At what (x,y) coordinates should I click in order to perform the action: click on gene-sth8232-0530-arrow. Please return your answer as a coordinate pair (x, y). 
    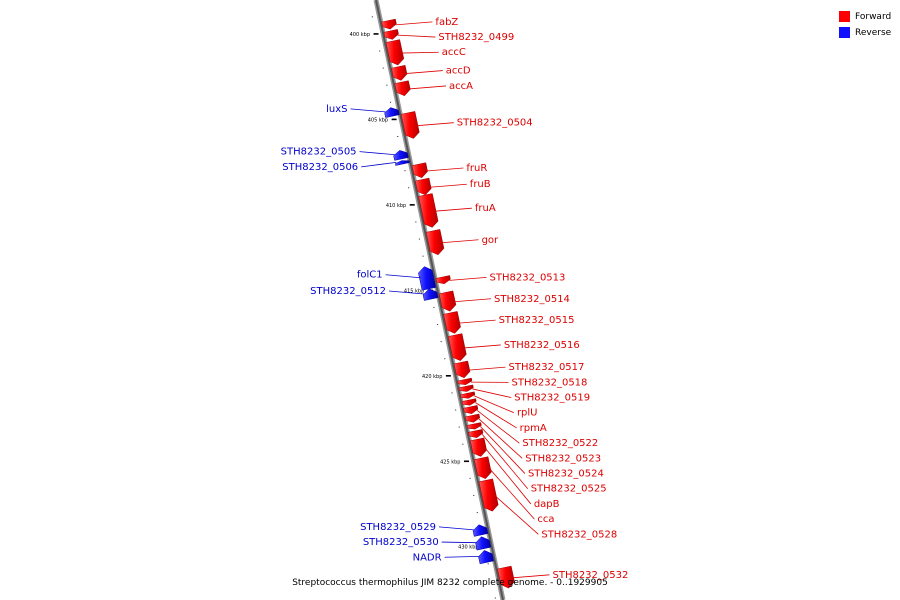
    Looking at the image, I should click on (483, 543).